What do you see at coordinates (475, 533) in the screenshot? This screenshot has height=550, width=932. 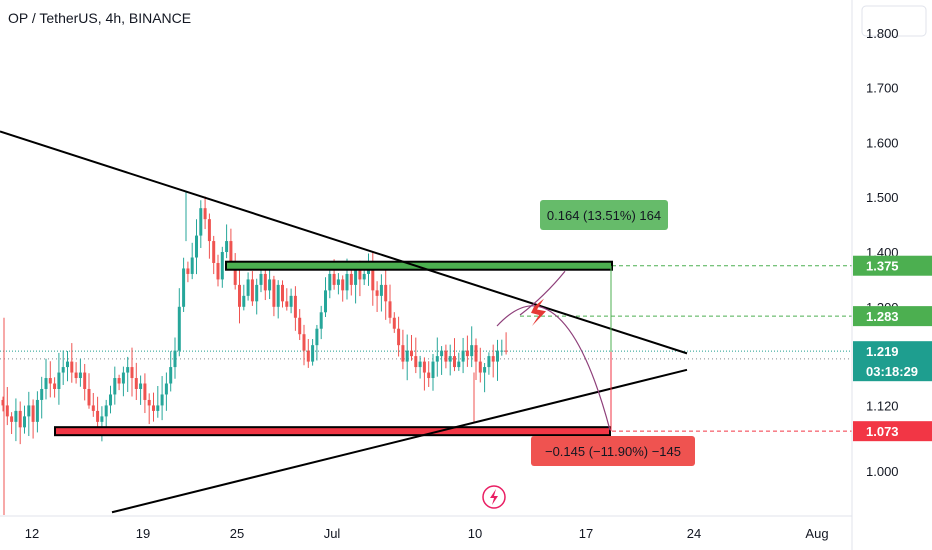 I see `x-tick-label: 10` at bounding box center [475, 533].